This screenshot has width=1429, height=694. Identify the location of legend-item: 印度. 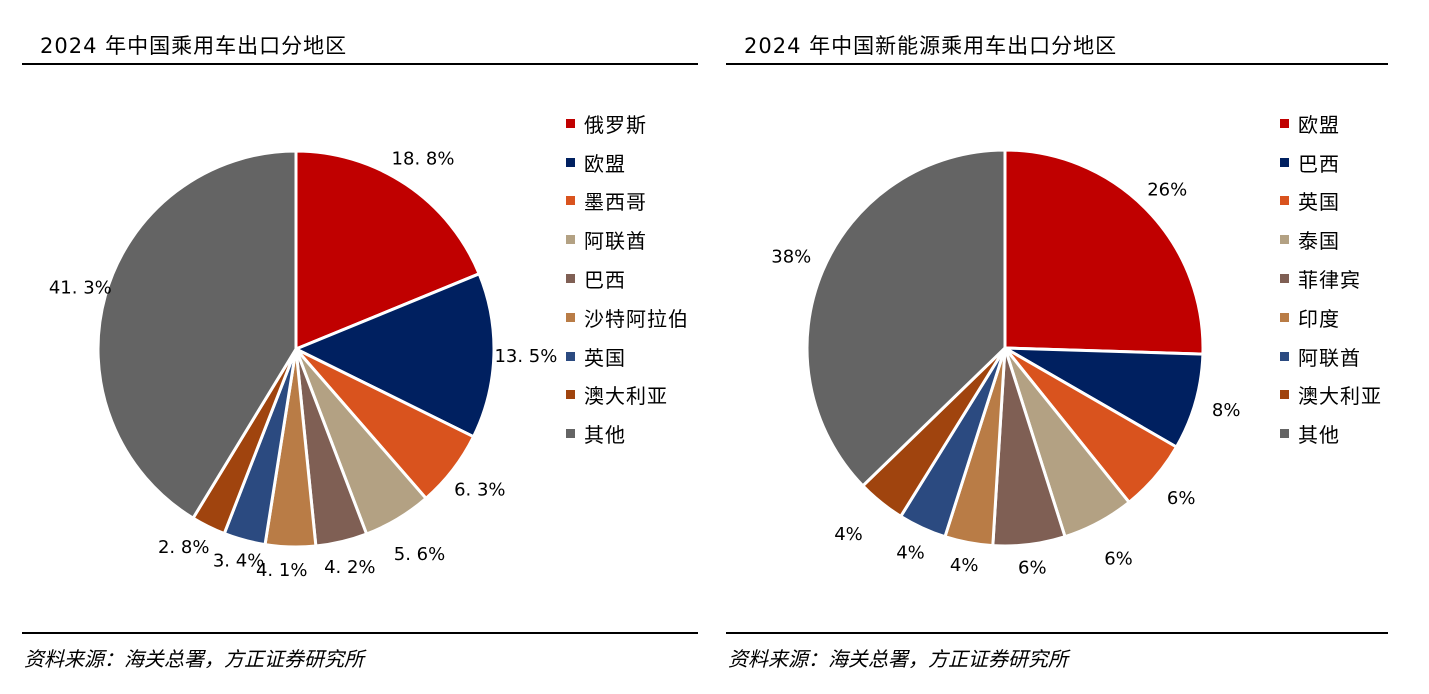
(1331, 317).